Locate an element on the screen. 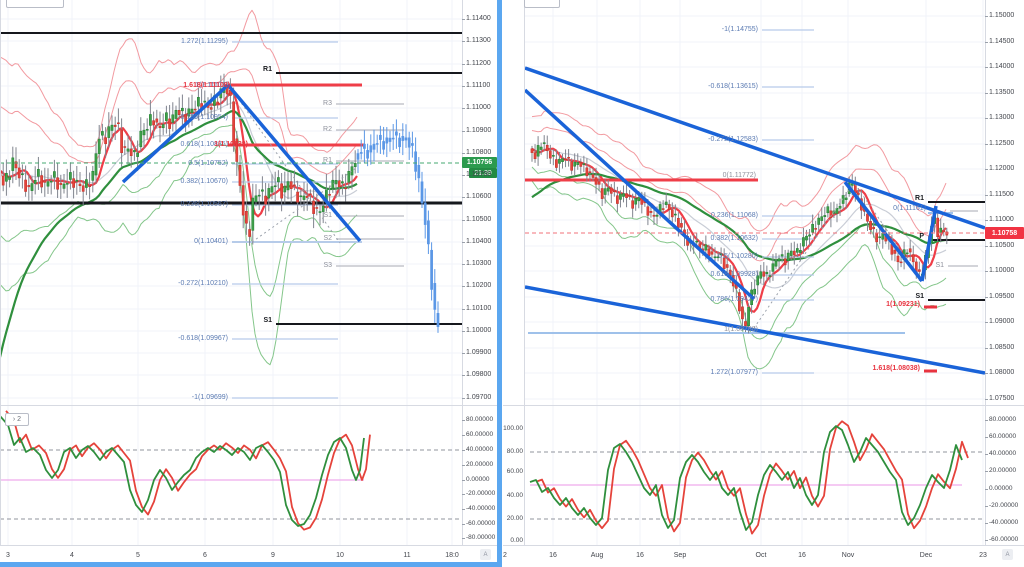  active-chart-selection-border-right is located at coordinates (499, 283).